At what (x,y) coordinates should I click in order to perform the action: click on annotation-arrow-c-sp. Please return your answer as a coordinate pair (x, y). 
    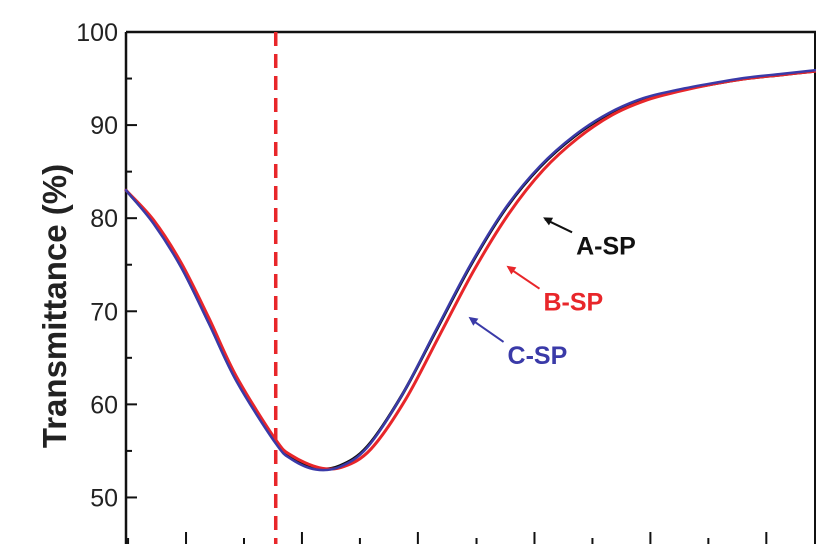
    Looking at the image, I should click on (487, 330).